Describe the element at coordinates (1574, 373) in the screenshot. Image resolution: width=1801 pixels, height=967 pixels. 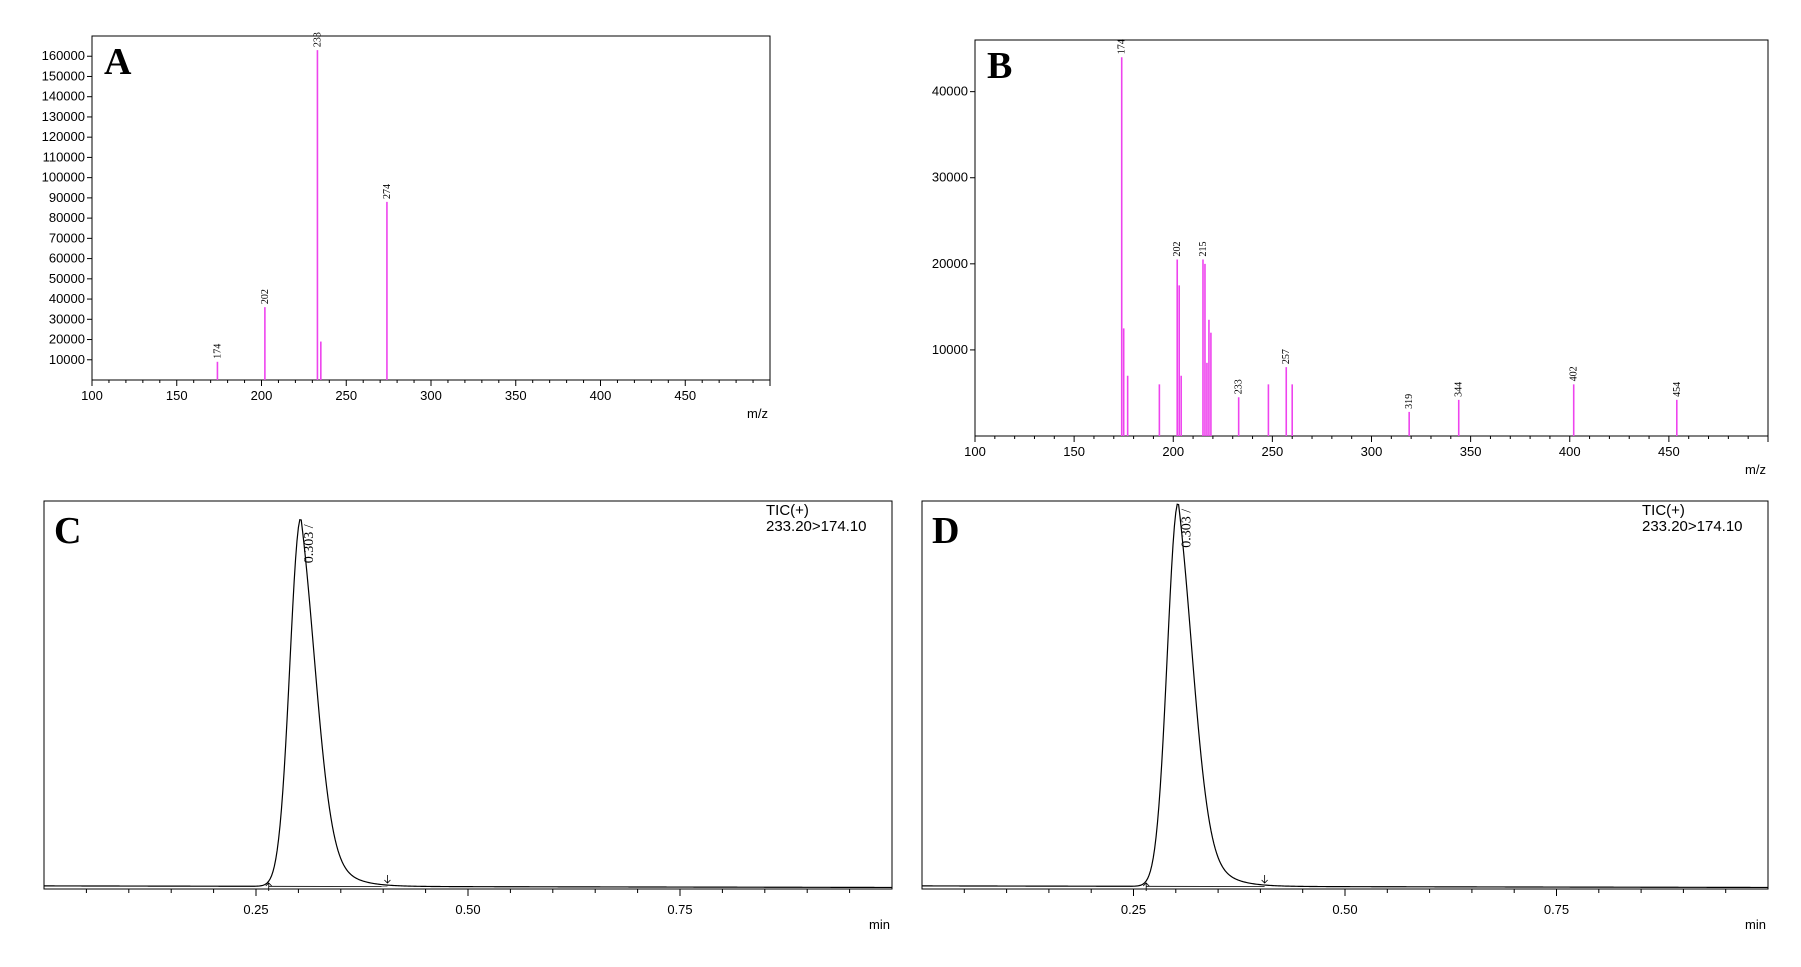
I see `peak-label: 402` at that location.